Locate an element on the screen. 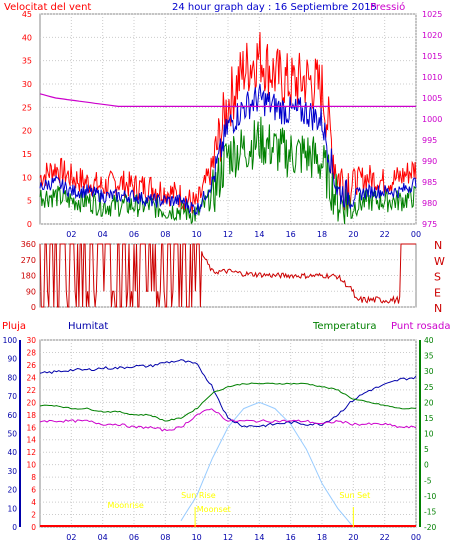 This screenshot has height=544, width=457. humidity-y-tick: 0 is located at coordinates (14, 527).